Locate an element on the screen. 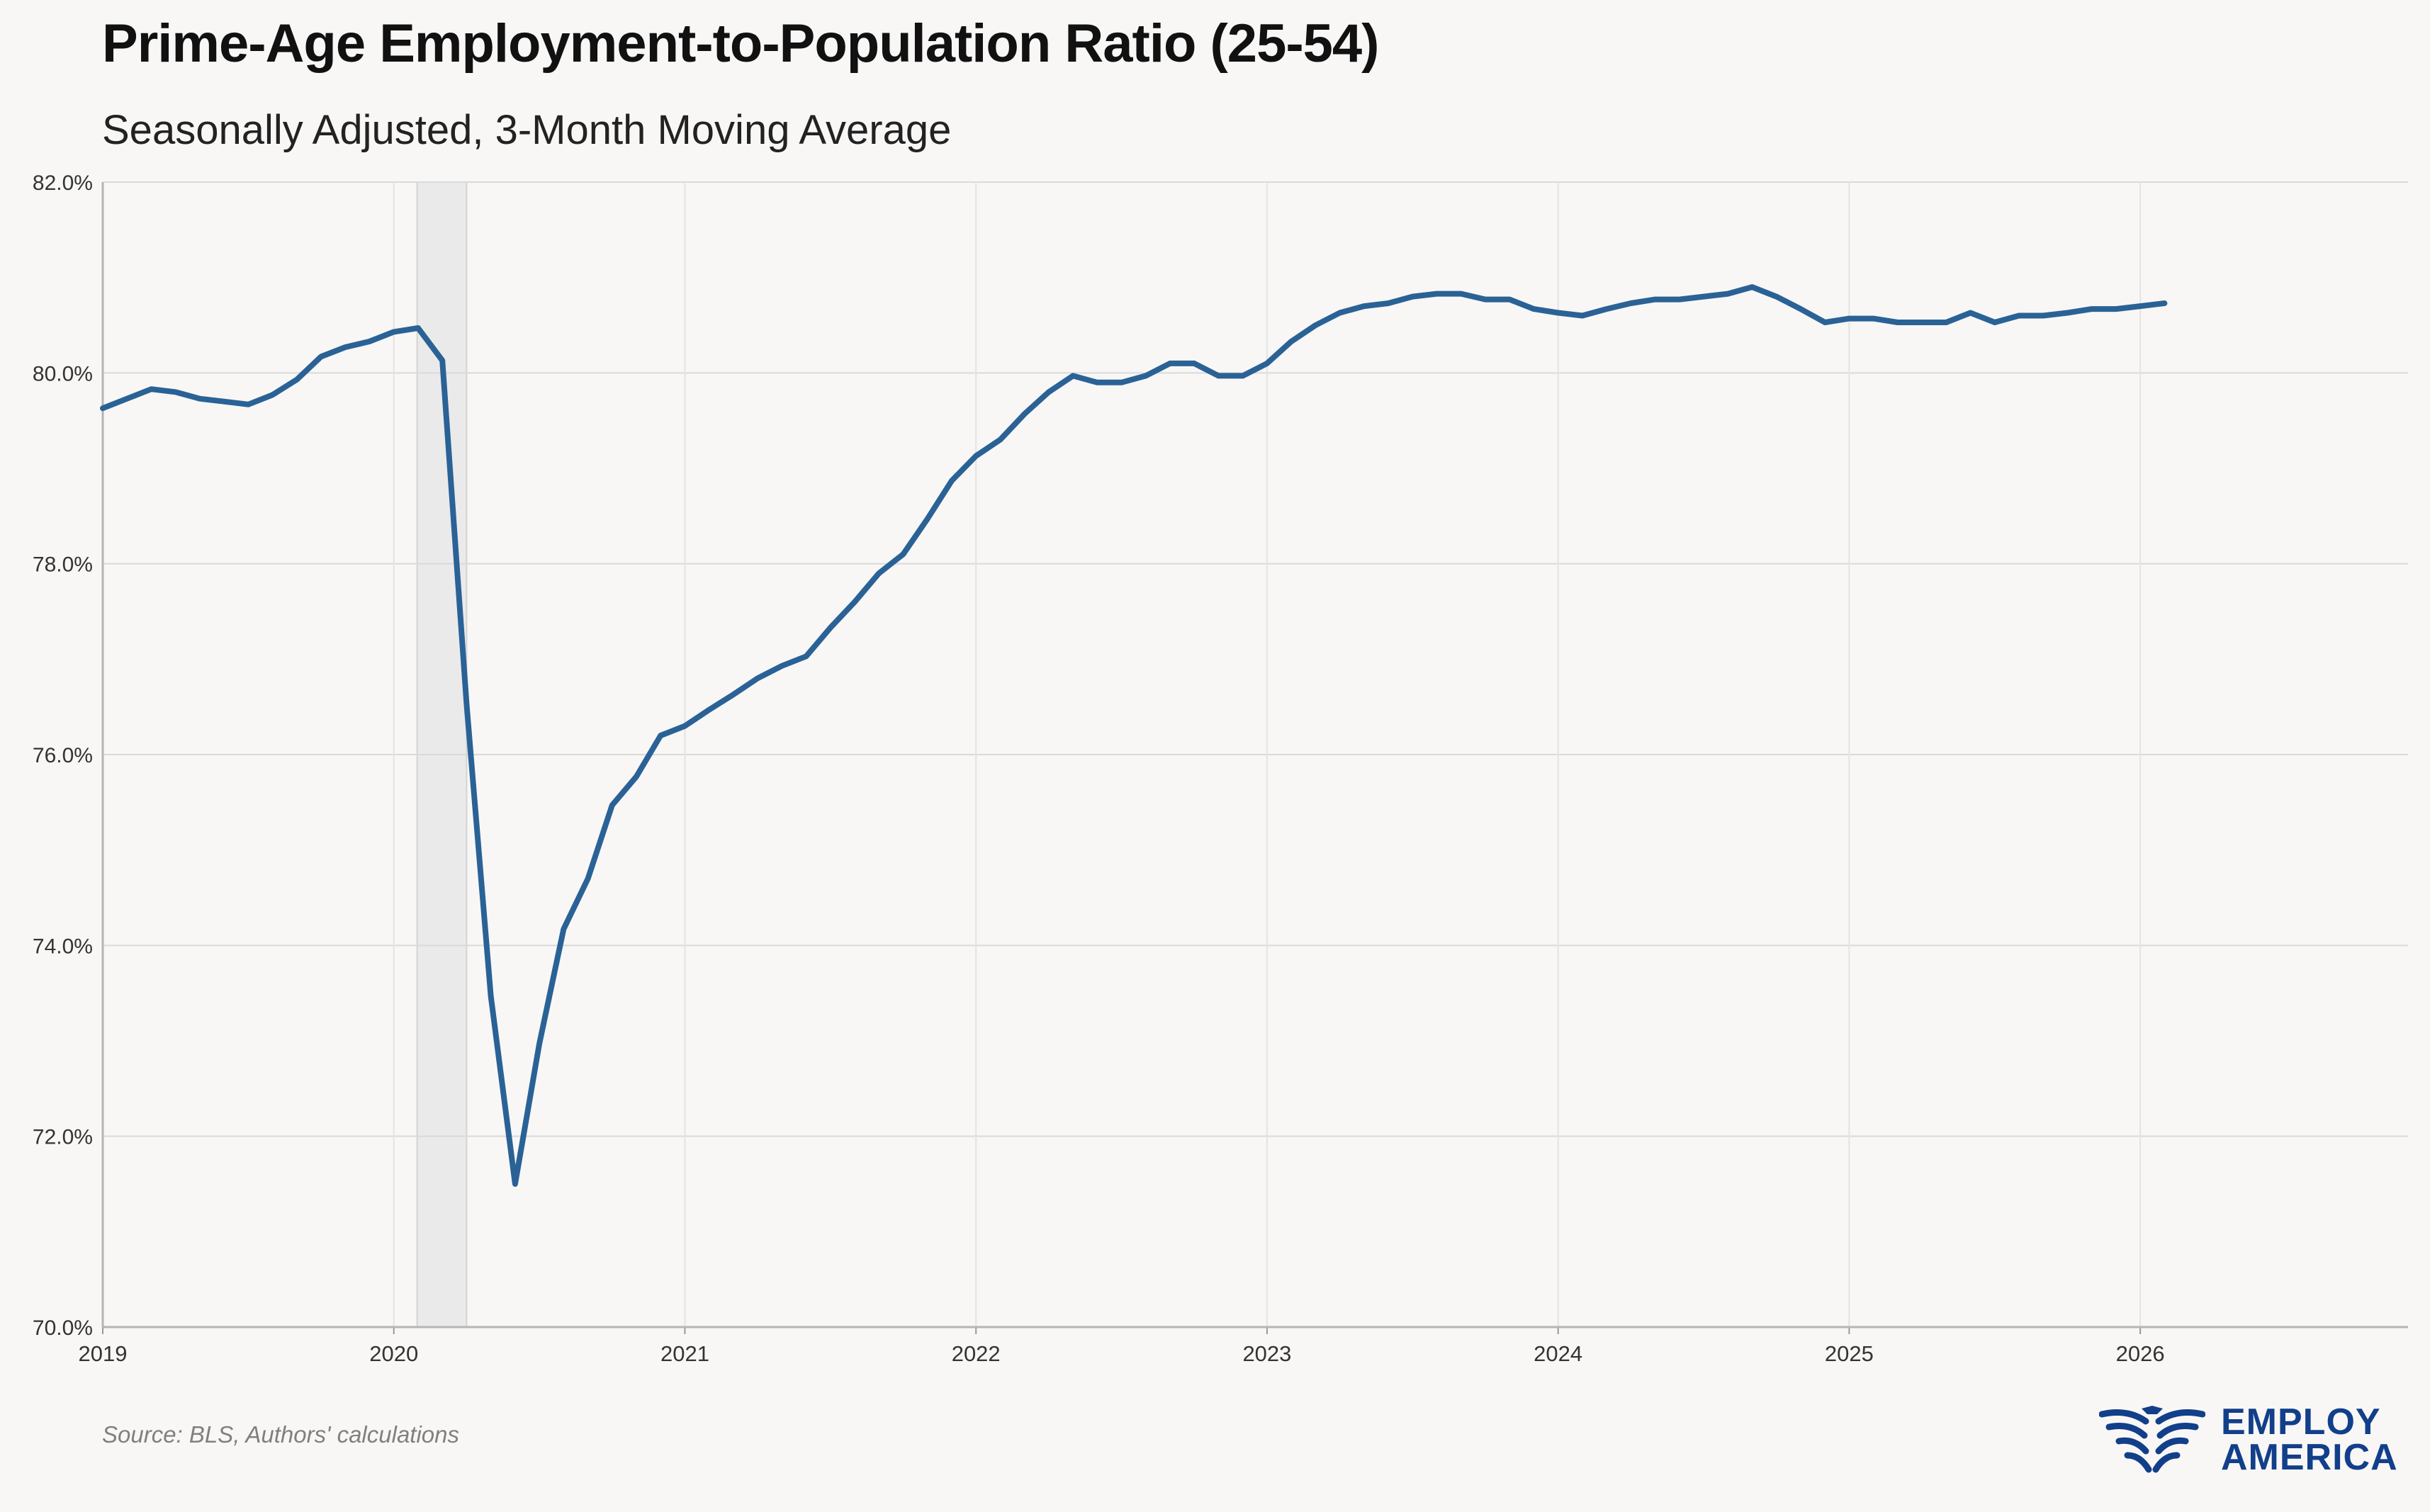  x-tick-label: 2020 is located at coordinates (393, 1353).